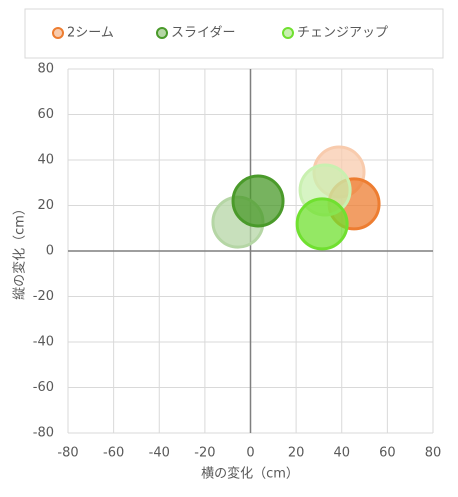 The image size is (458, 497). Describe the element at coordinates (67, 453) in the screenshot. I see `x-tick-label: -80` at that location.